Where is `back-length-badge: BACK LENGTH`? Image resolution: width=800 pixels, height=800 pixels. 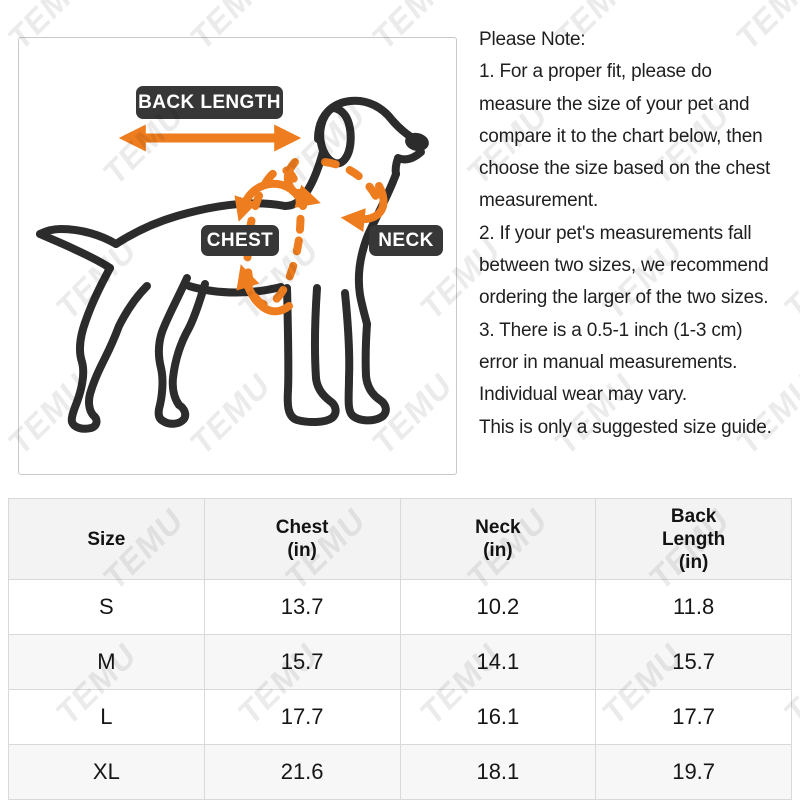 back-length-badge: BACK LENGTH is located at coordinates (209, 102).